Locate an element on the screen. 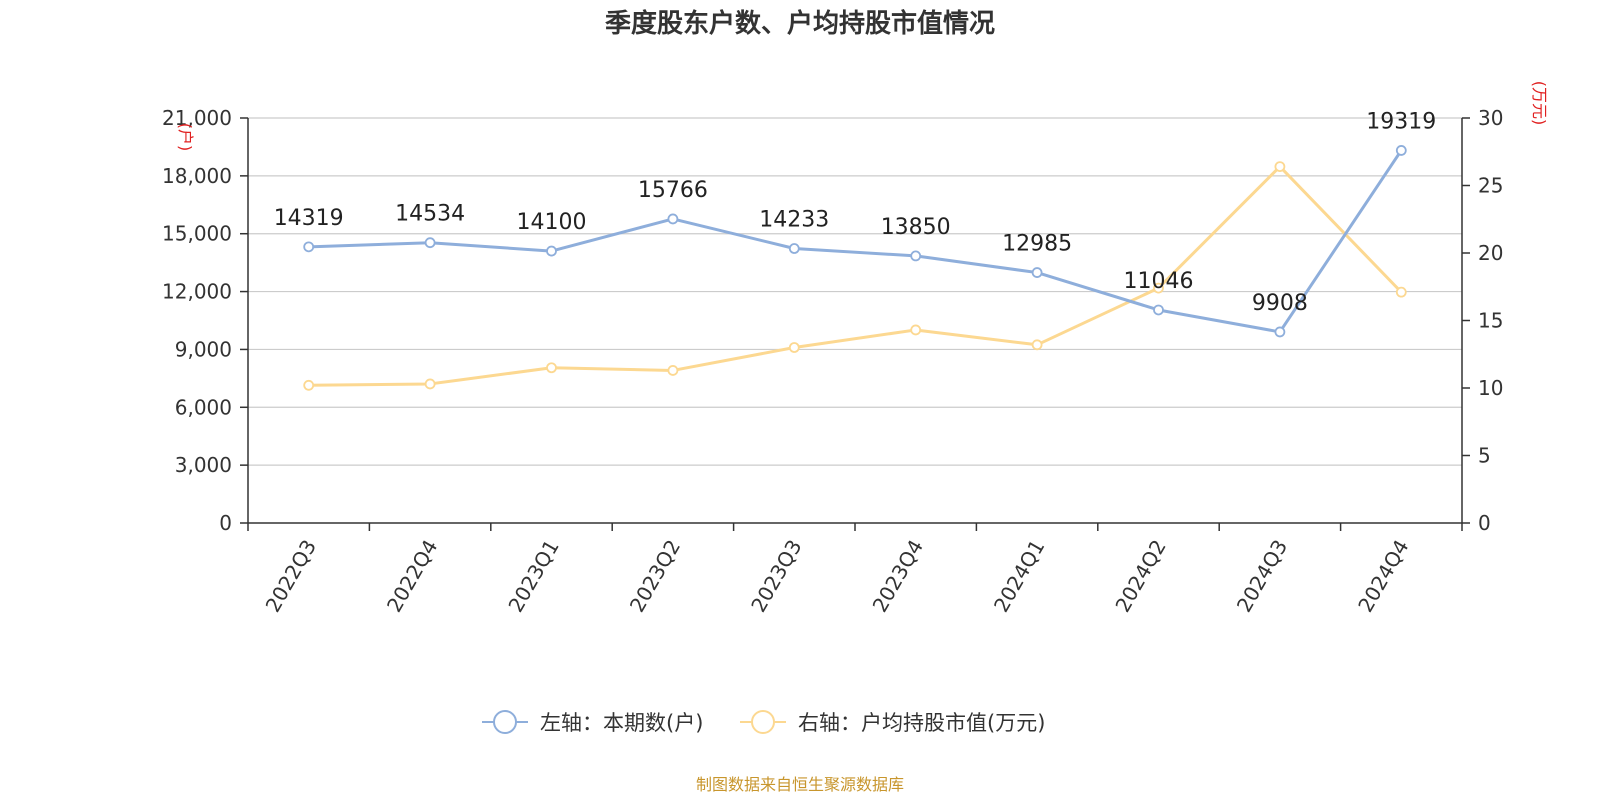  right-tick-label: 30 is located at coordinates (1490, 118).